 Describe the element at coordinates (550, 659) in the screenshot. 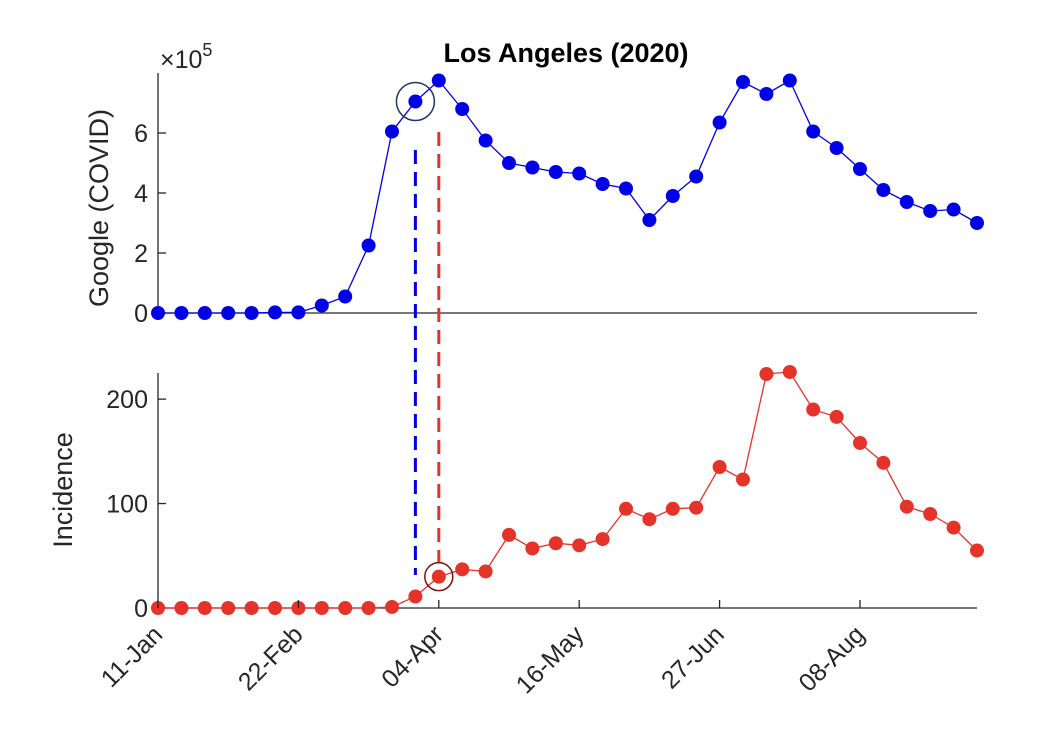

I see `x-tick-label: 16-May` at that location.